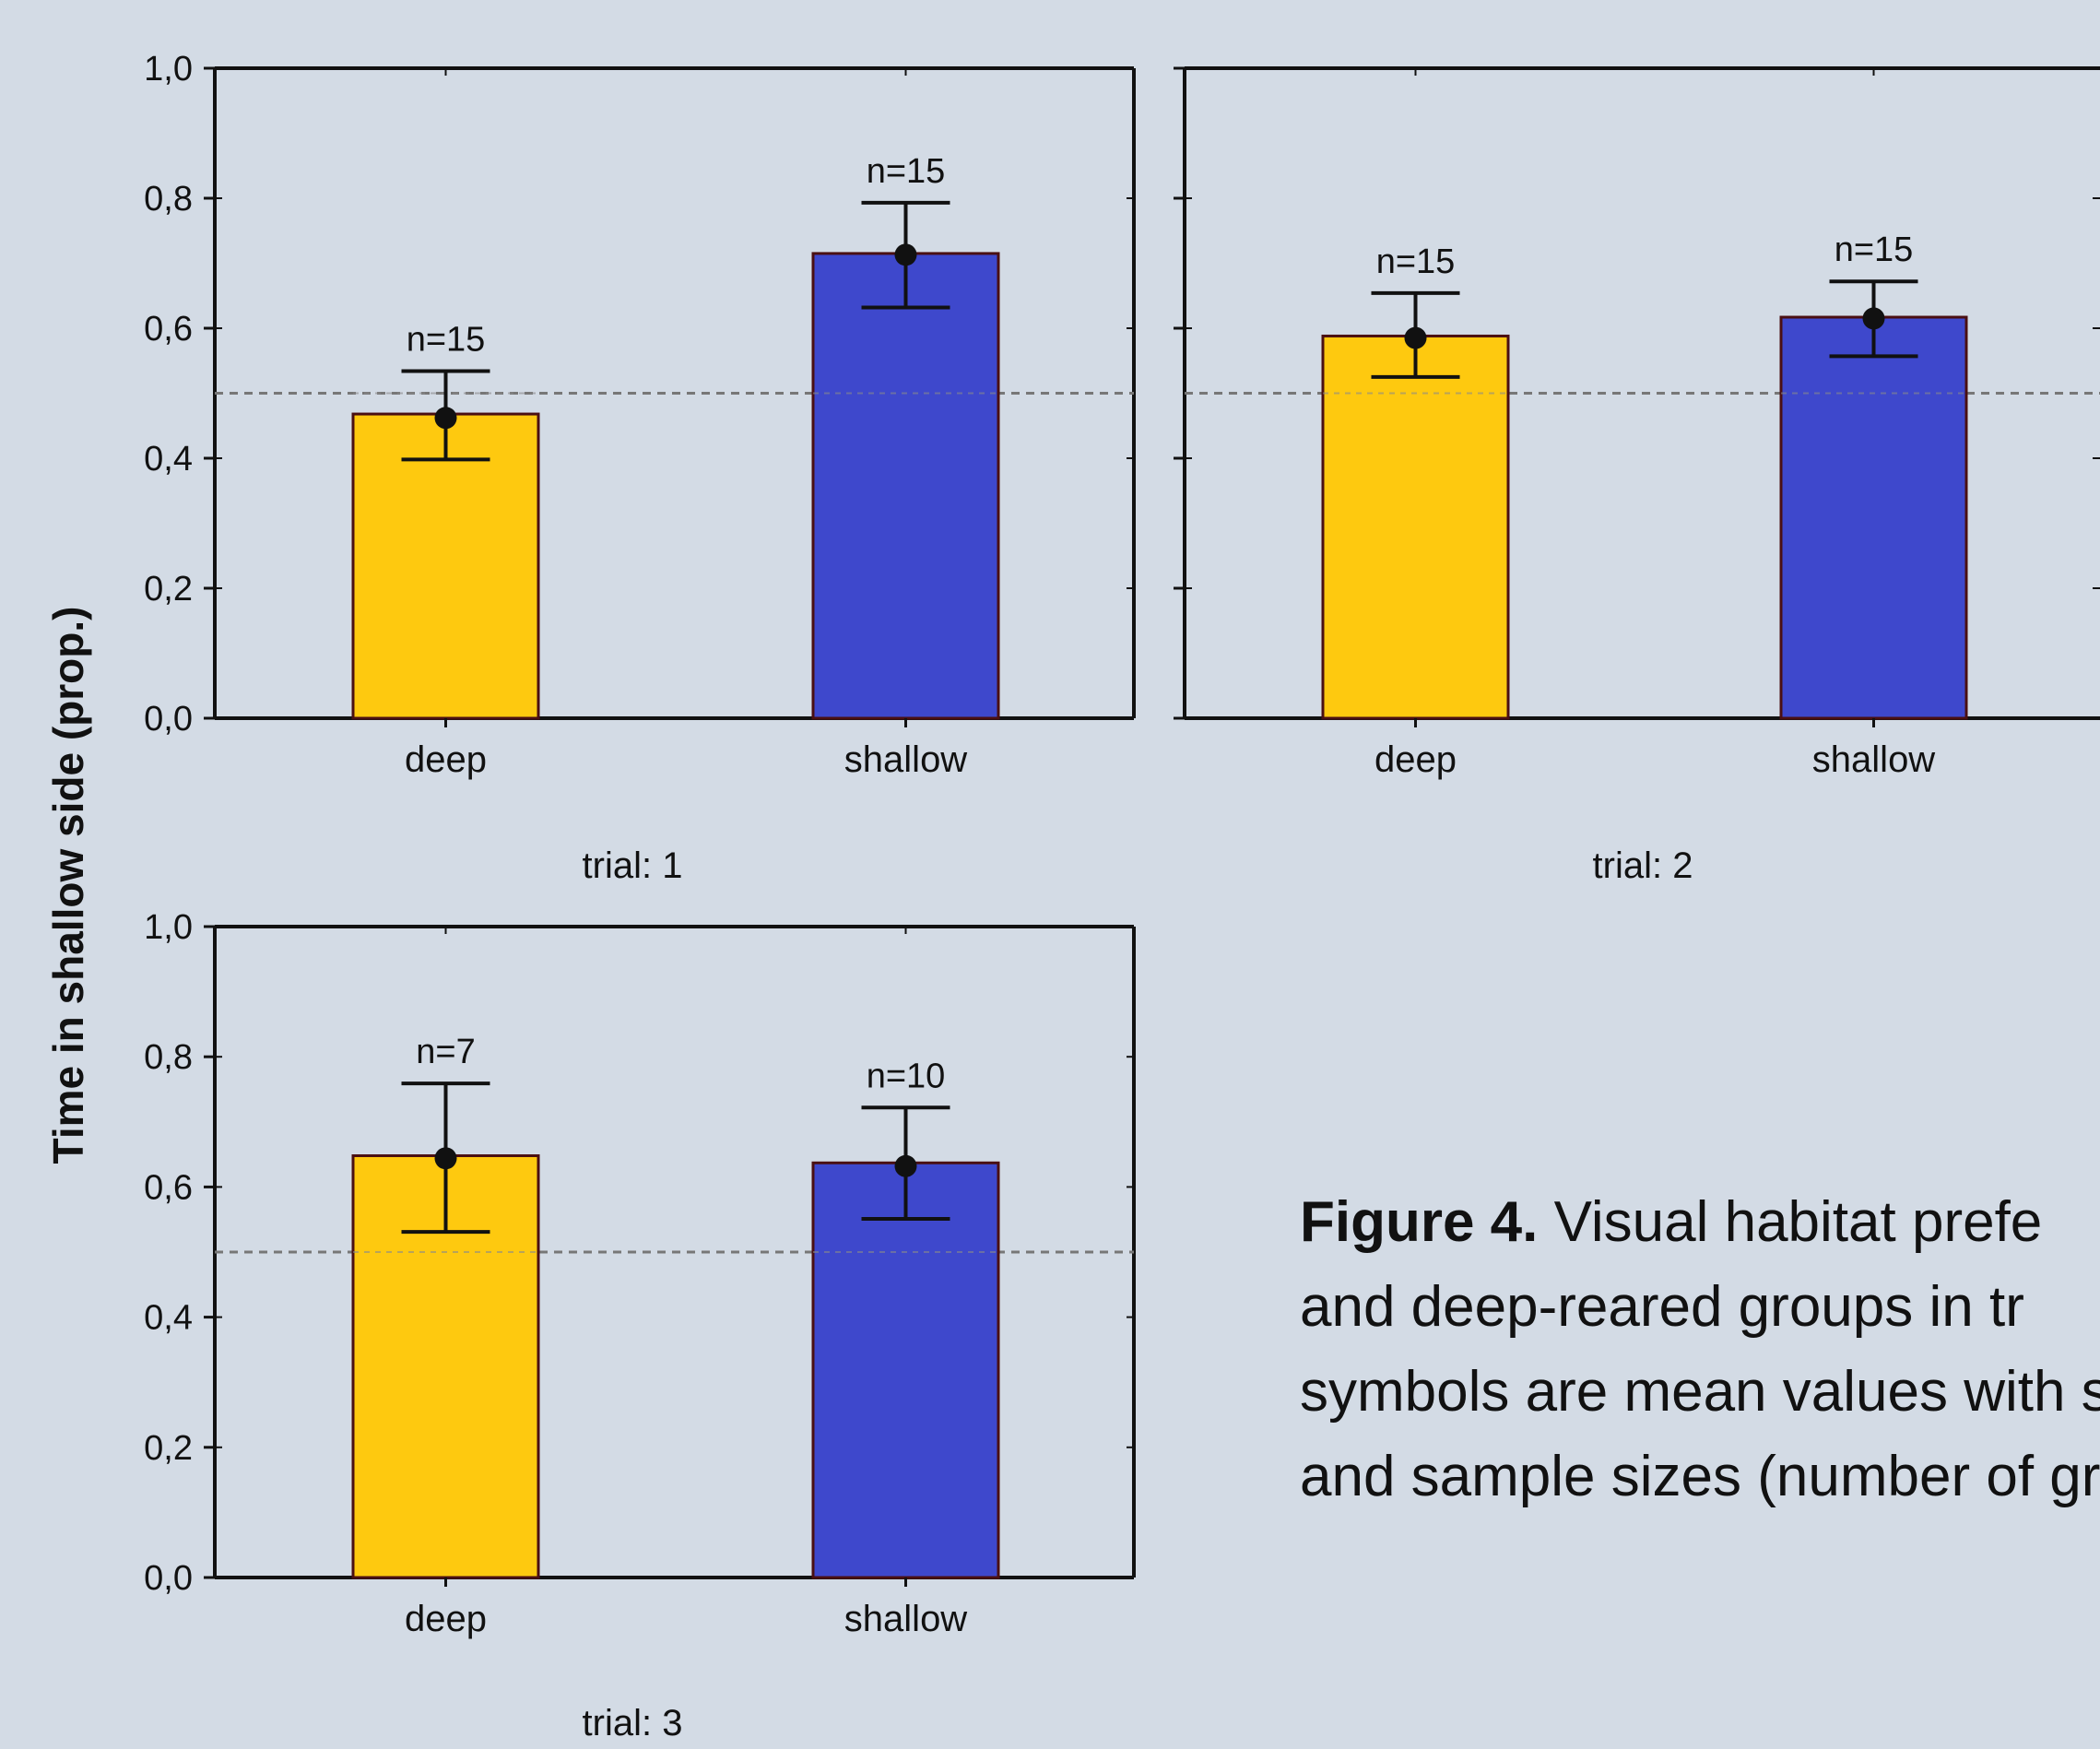 This screenshot has width=2100, height=1749. What do you see at coordinates (68, 885) in the screenshot?
I see `y-axis-label: Time in shallow side (prop.)` at bounding box center [68, 885].